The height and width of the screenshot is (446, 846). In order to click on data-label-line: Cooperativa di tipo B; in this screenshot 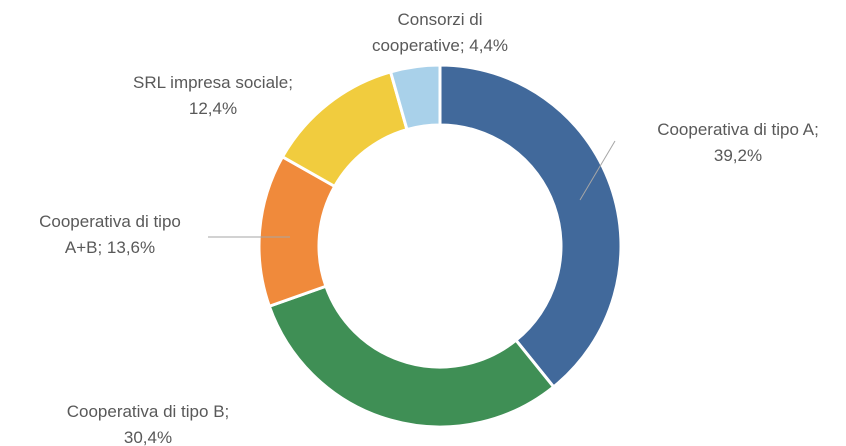, I will do `click(148, 411)`.